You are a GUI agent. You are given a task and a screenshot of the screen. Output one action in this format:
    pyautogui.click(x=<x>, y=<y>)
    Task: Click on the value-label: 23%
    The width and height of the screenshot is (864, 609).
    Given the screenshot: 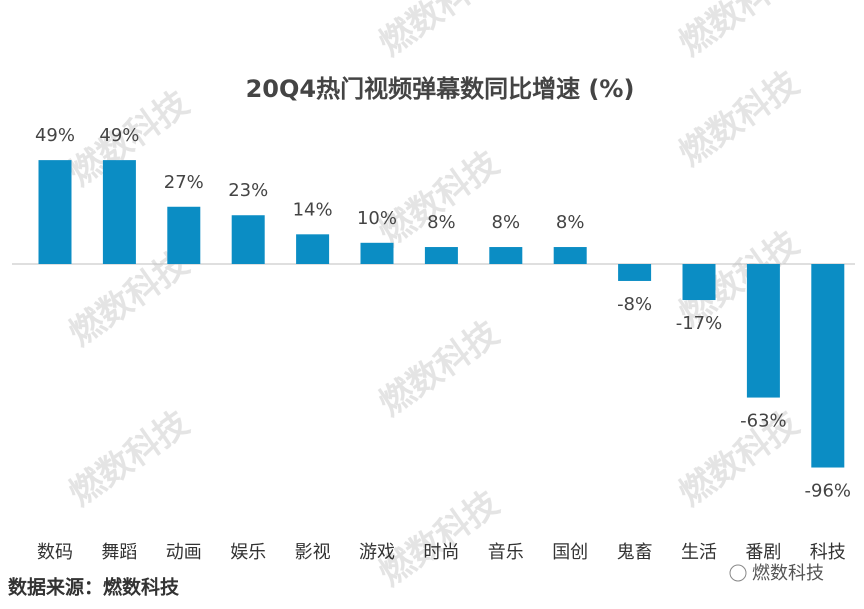 What is the action you would take?
    pyautogui.click(x=248, y=190)
    